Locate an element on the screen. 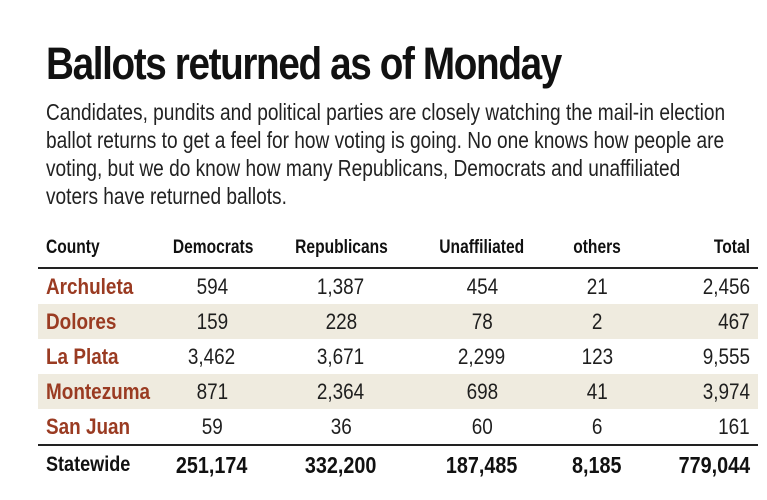  column-header-republicans: Republicans is located at coordinates (341, 249).